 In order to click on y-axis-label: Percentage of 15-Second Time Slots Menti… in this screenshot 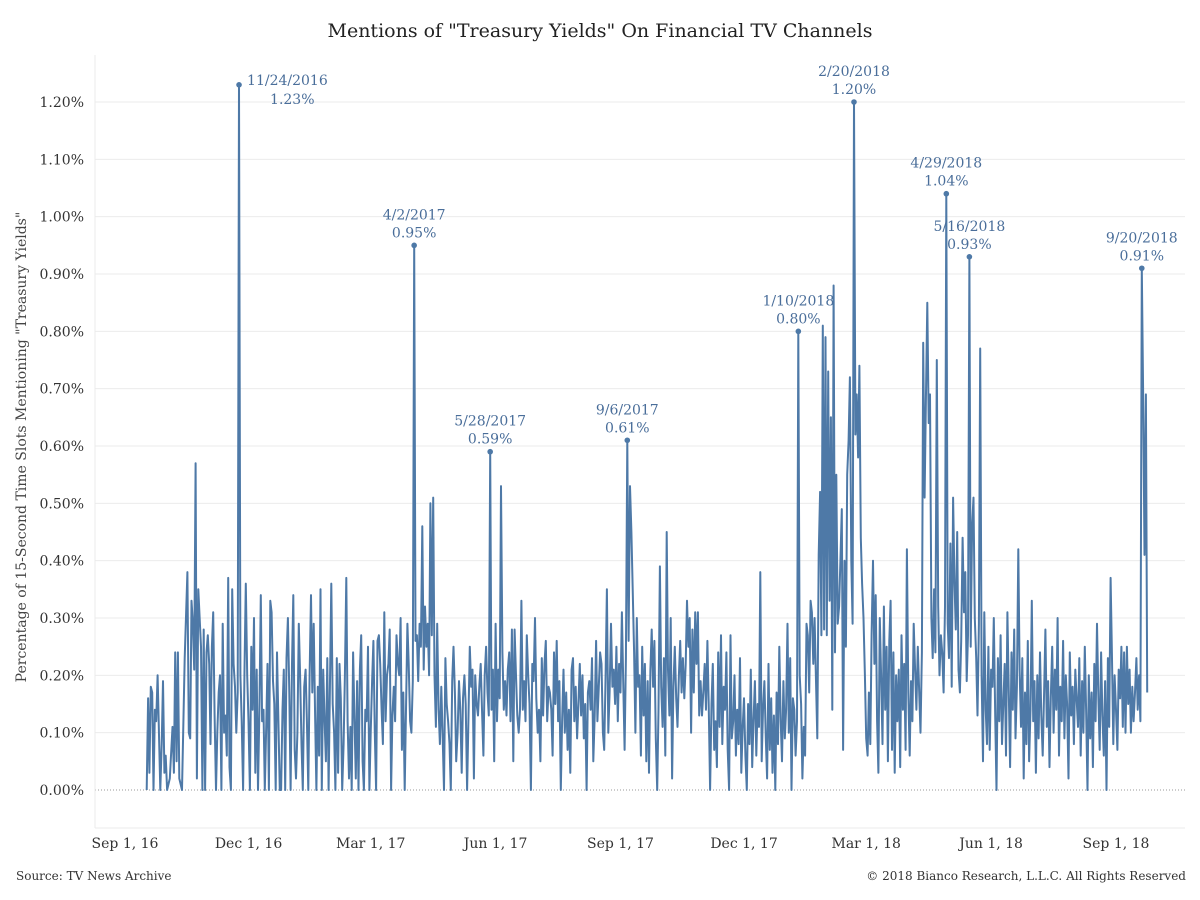, I will do `click(22, 447)`.